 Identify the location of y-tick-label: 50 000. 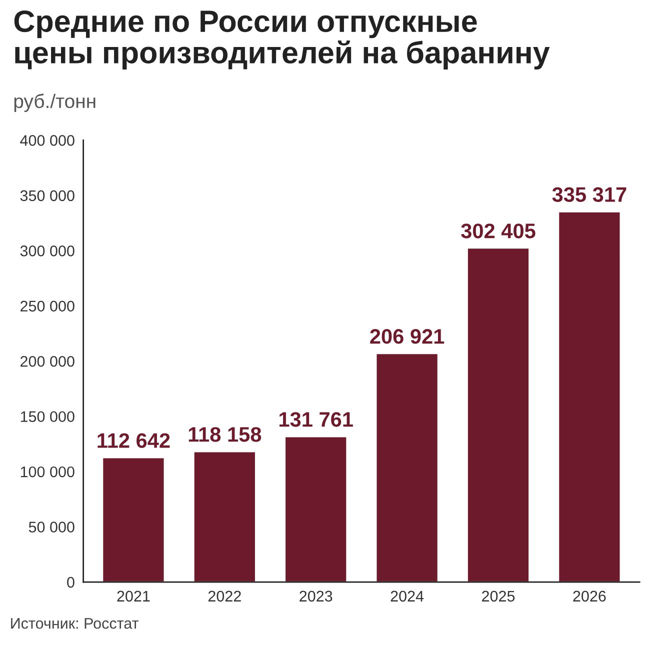
(51, 527).